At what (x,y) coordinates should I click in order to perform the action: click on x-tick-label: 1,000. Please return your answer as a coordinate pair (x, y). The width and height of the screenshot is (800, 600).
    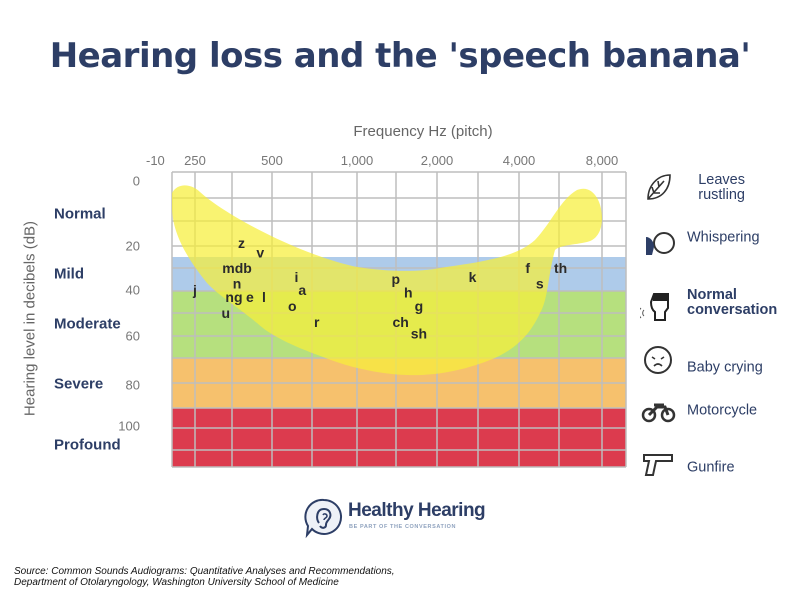
    Looking at the image, I should click on (357, 160).